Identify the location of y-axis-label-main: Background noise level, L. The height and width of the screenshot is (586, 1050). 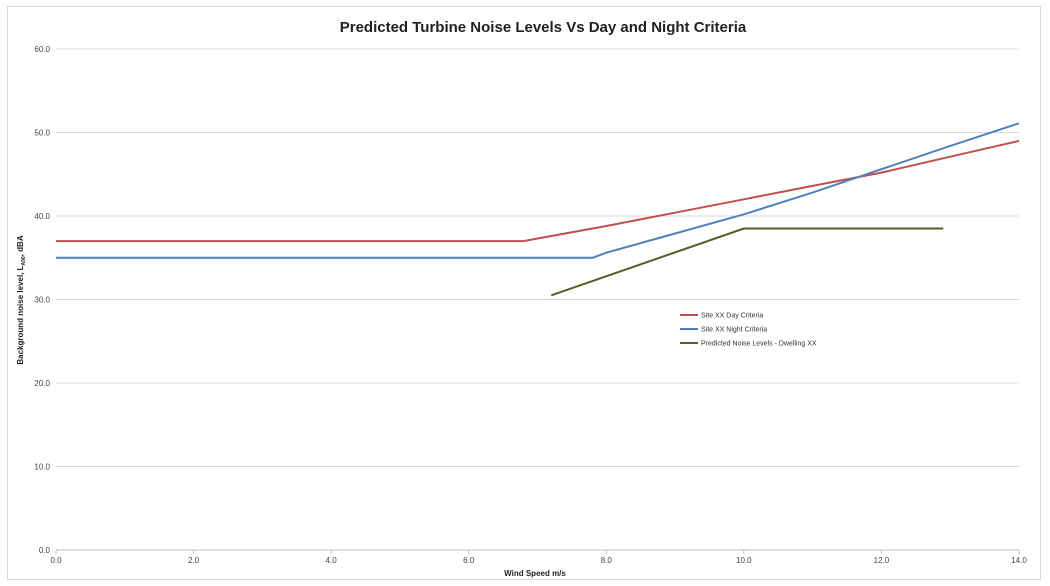
(20, 314).